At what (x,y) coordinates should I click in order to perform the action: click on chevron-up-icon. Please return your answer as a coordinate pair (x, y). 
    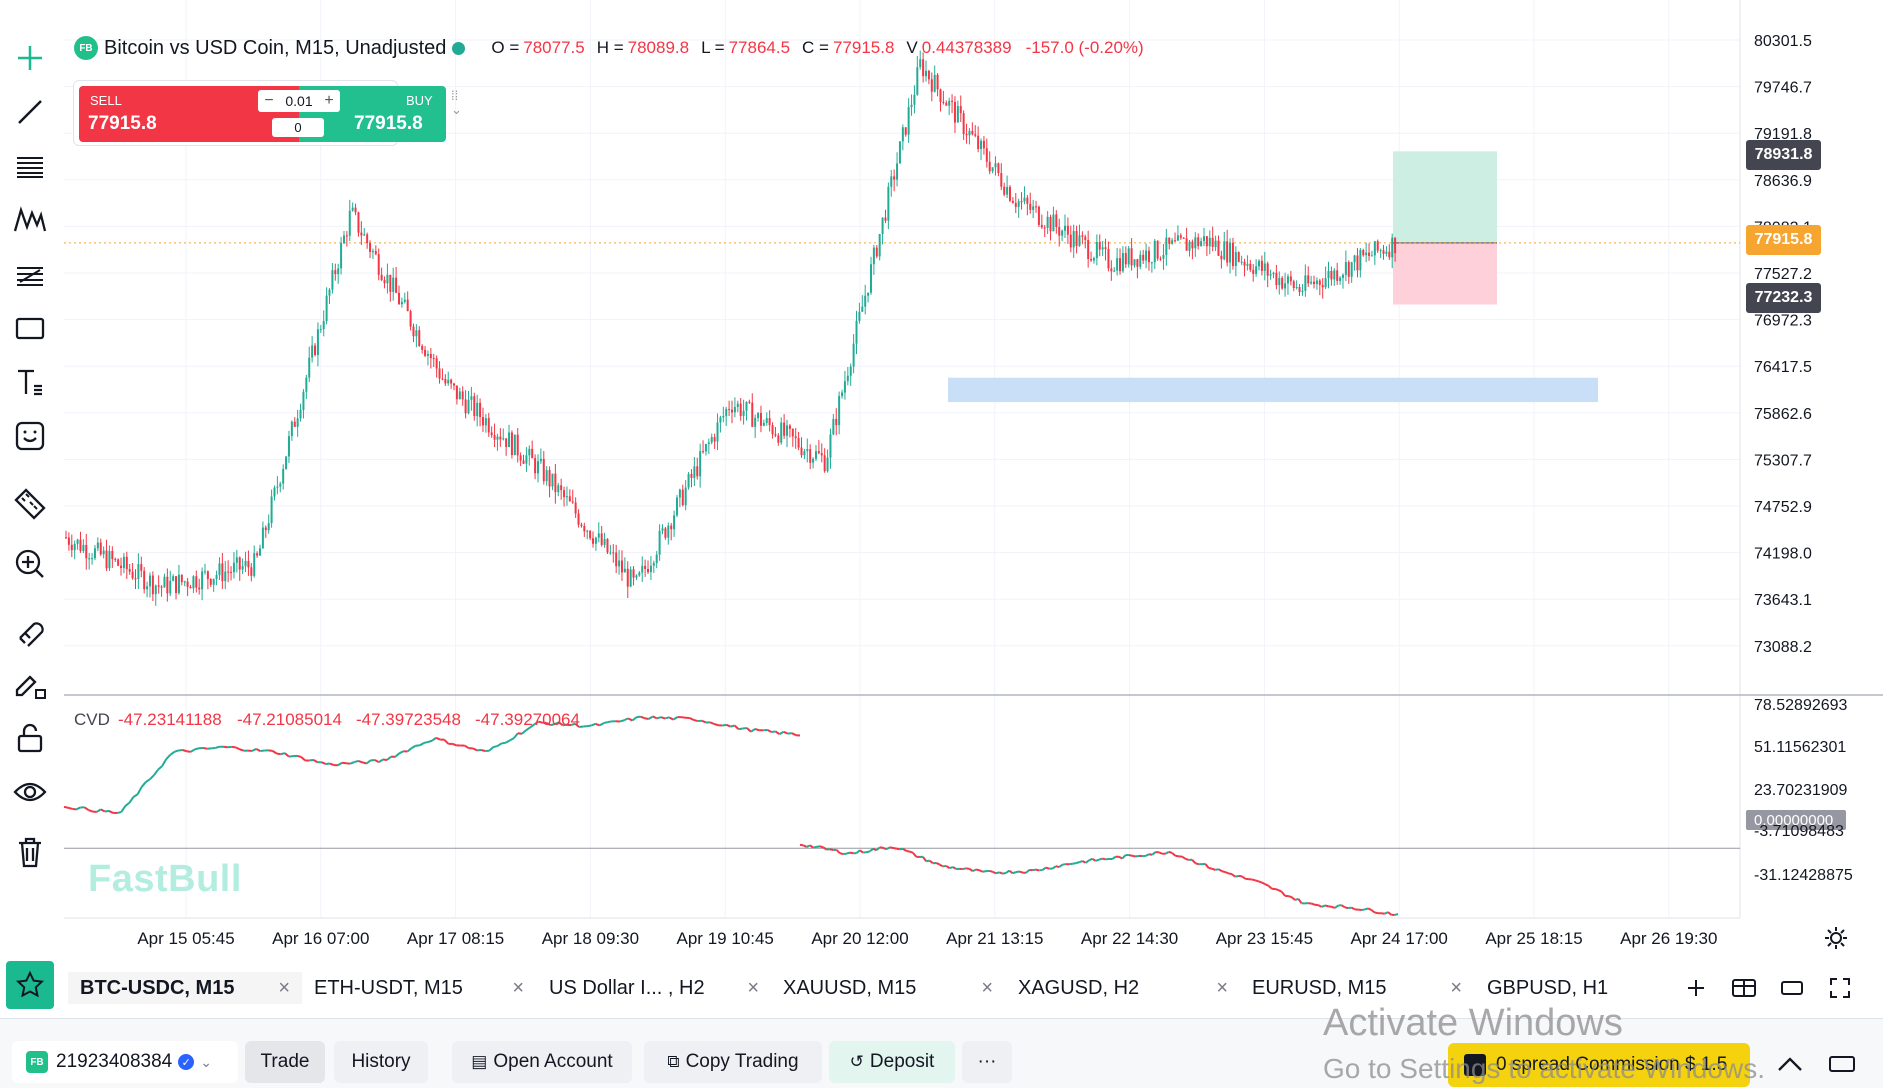
    Looking at the image, I should click on (1790, 1064).